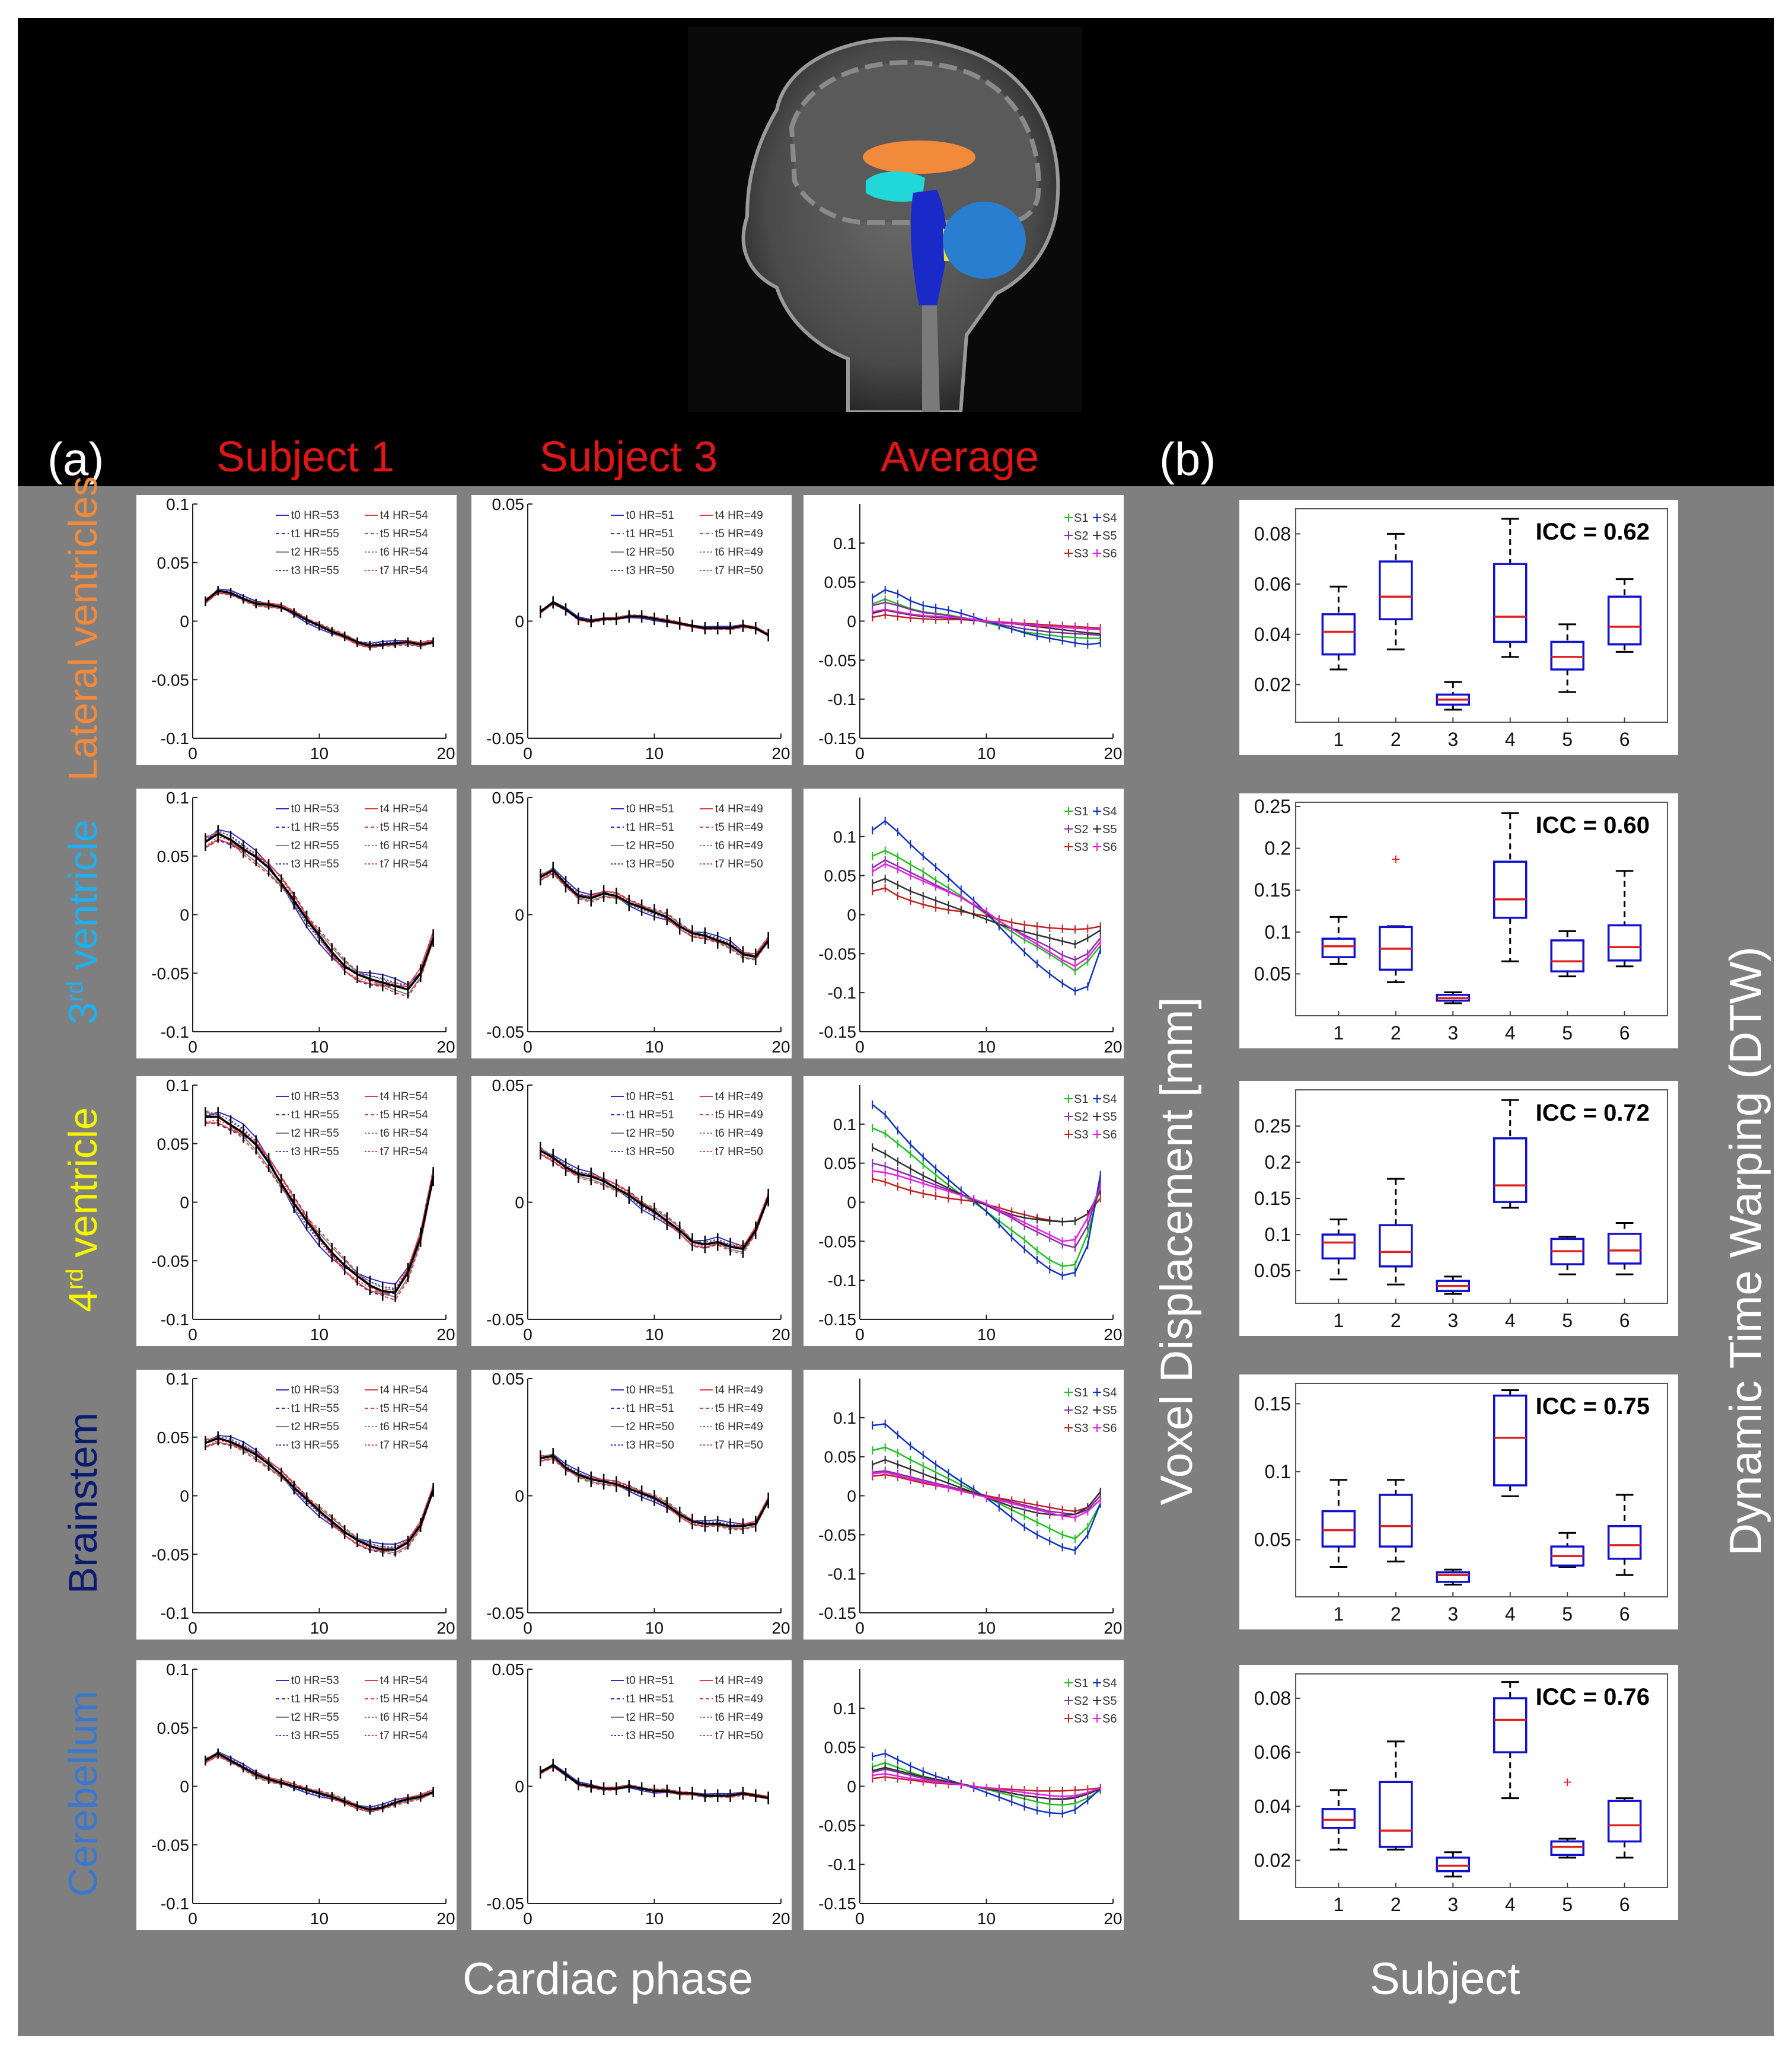 This screenshot has height=2054, width=1792. Describe the element at coordinates (1567, 1033) in the screenshot. I see `x-tick-label: 5` at that location.